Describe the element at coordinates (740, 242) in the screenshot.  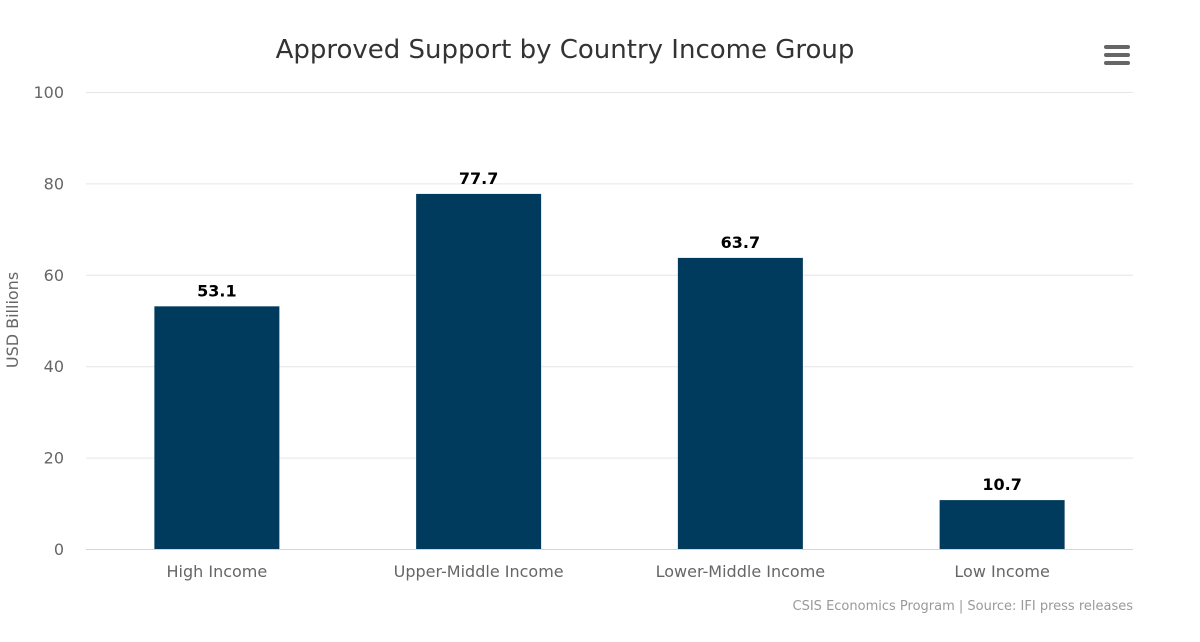
I see `data-label: 63.7` at that location.